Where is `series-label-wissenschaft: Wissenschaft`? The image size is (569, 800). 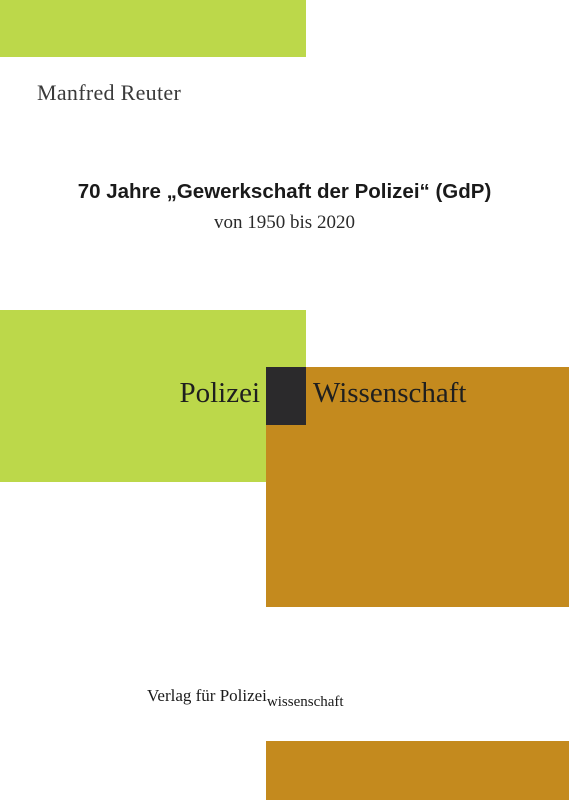
series-label-wissenschaft: Wissenschaft is located at coordinates (390, 393).